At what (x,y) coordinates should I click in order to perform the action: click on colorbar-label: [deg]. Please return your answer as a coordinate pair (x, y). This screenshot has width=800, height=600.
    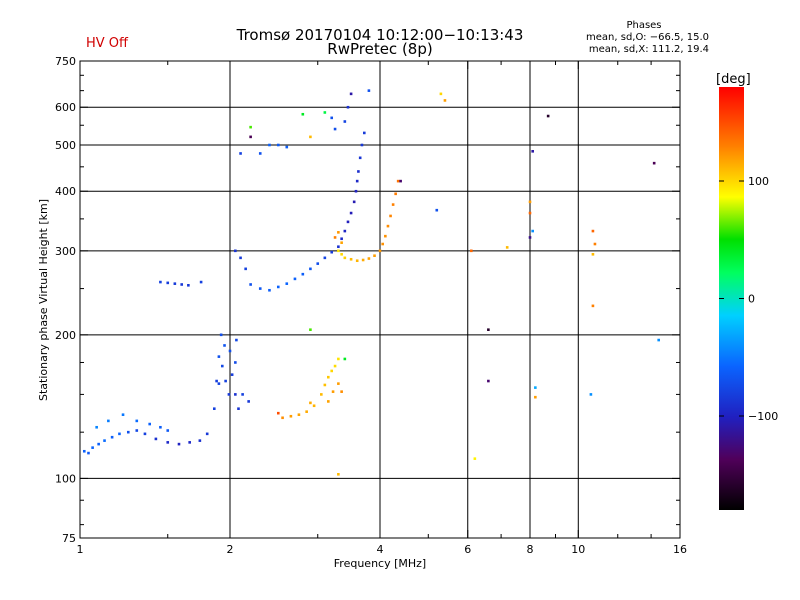
    Looking at the image, I should click on (733, 79).